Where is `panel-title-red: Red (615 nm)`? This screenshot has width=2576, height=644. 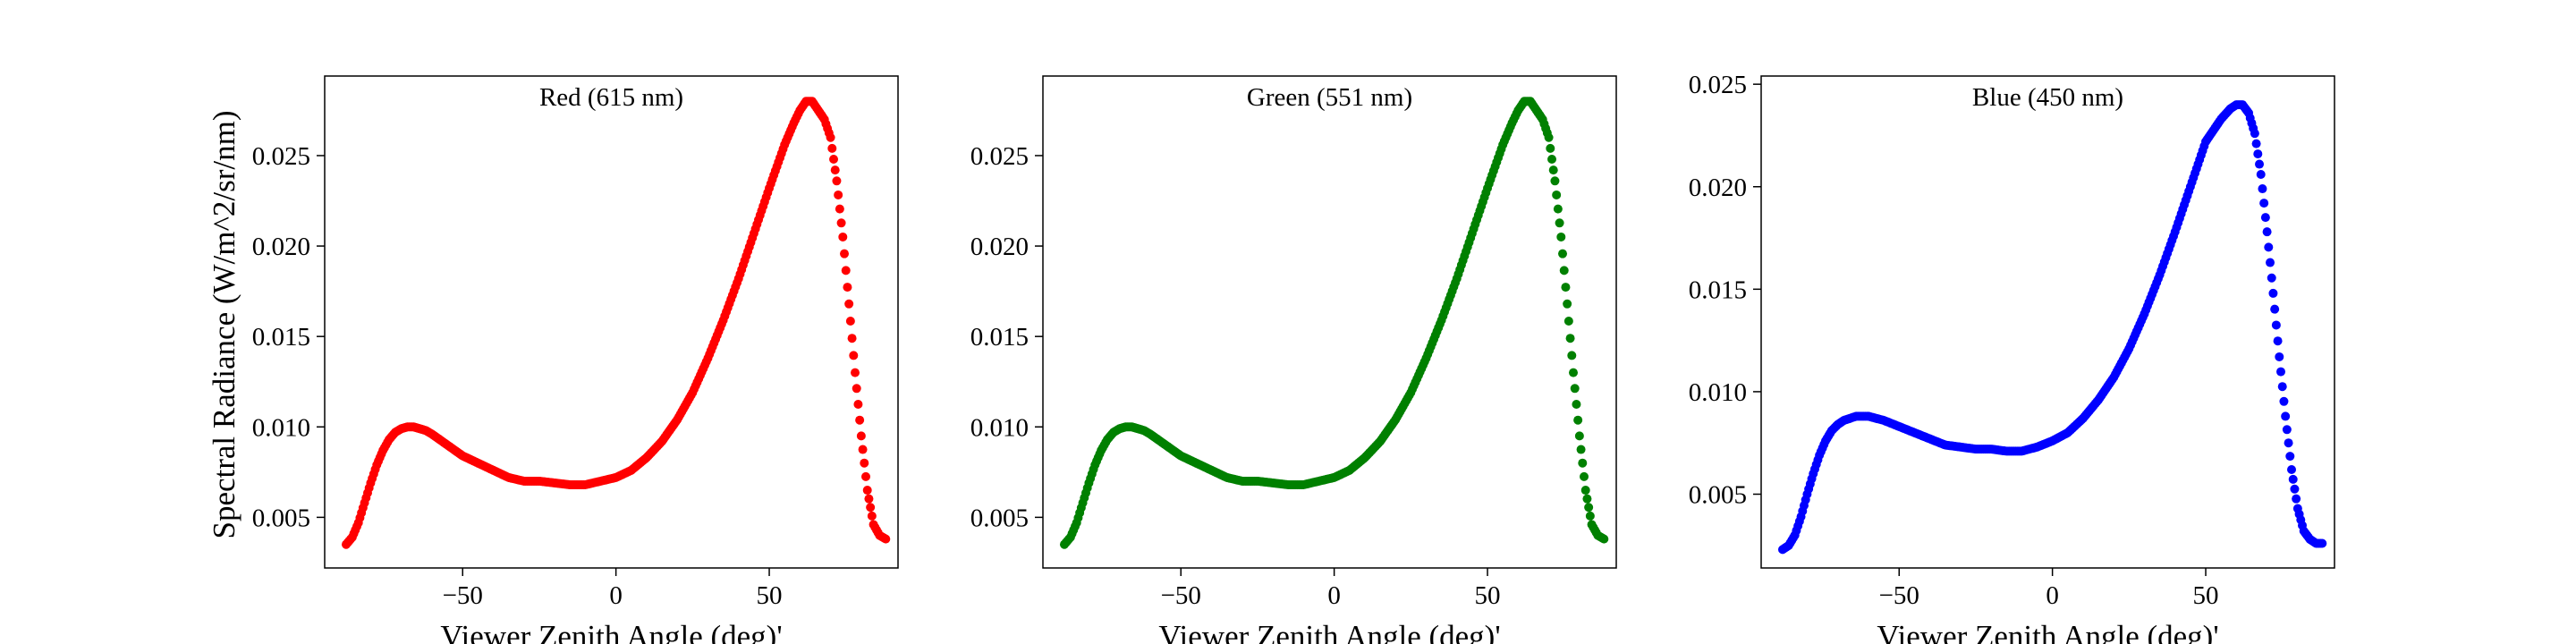 panel-title-red: Red (615 nm) is located at coordinates (611, 97).